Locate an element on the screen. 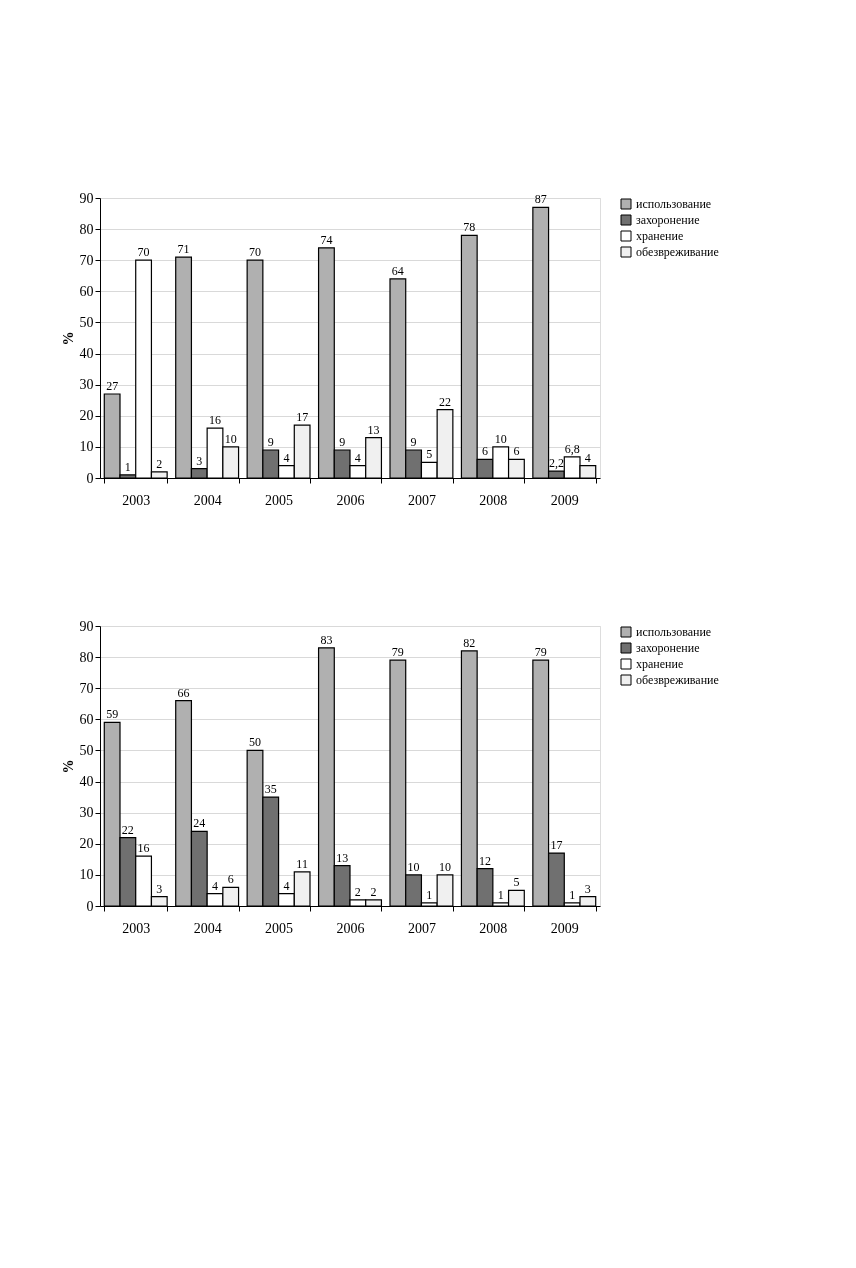 The image size is (856, 1268). data-label: 12 is located at coordinates (485, 860).